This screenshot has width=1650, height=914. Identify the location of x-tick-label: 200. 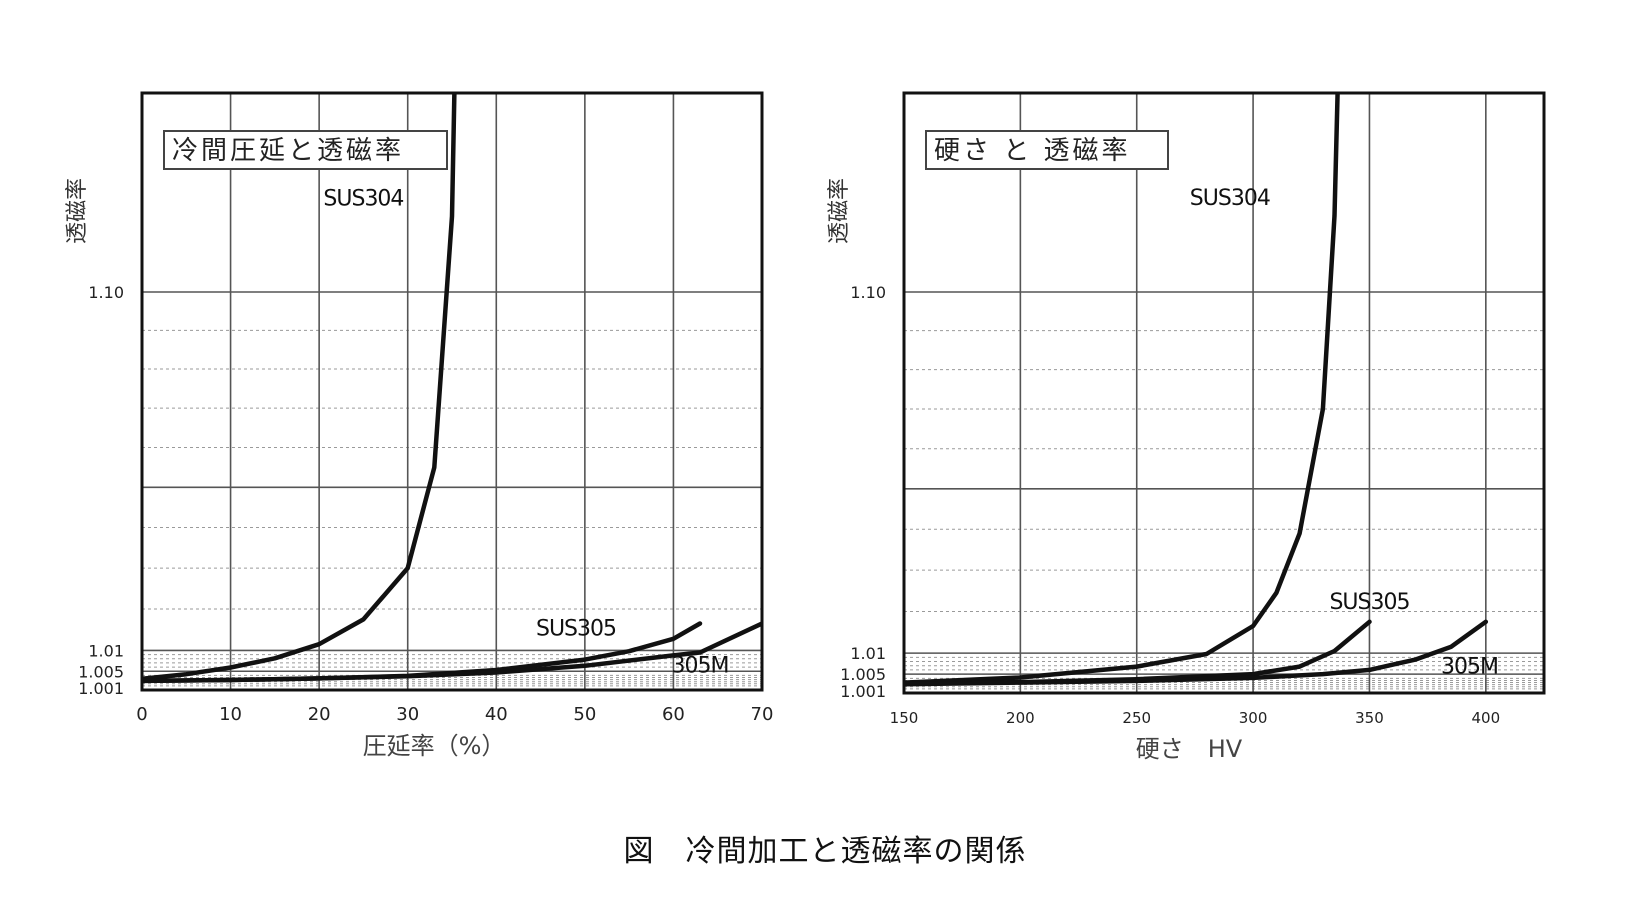
(1020, 718).